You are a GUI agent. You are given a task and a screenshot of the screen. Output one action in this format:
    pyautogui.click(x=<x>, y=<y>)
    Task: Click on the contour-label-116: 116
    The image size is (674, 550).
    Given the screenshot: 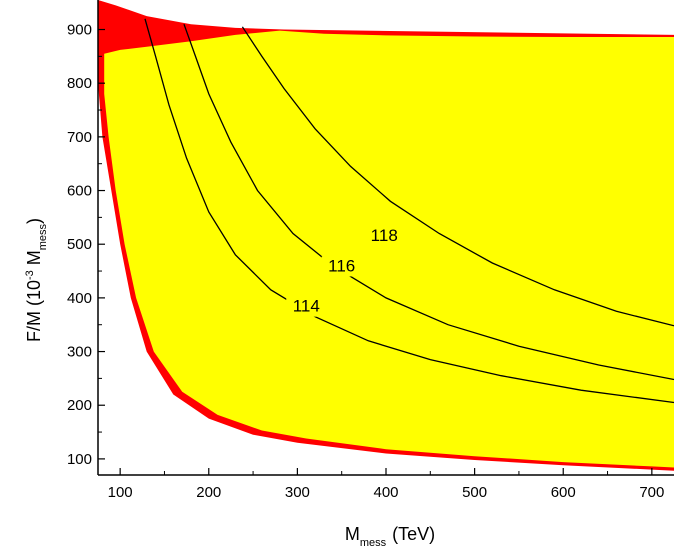 What is the action you would take?
    pyautogui.click(x=341, y=265)
    